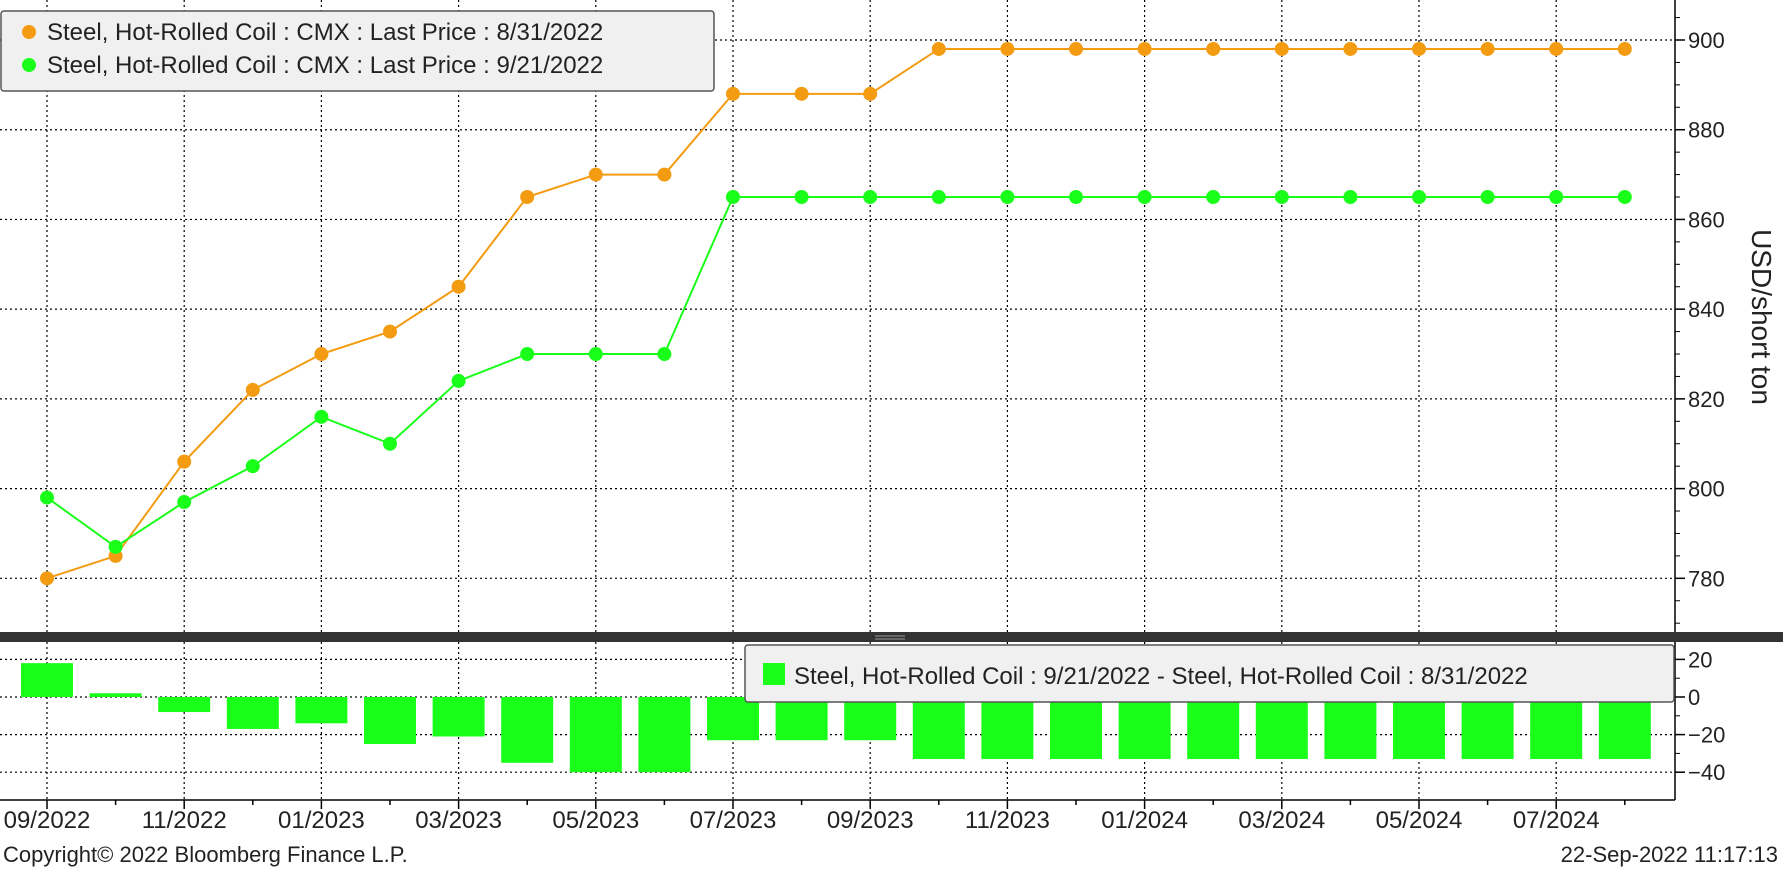 This screenshot has height=873, width=1783. Describe the element at coordinates (205, 854) in the screenshot. I see `copyright-text: Copyright© 2022 Bloomberg Finance L.P.` at that location.